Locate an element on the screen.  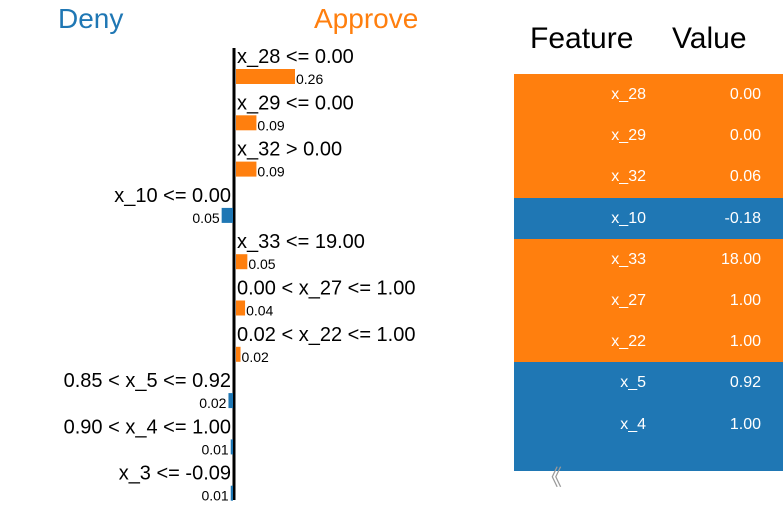
deny-label: Deny is located at coordinates (91, 18).